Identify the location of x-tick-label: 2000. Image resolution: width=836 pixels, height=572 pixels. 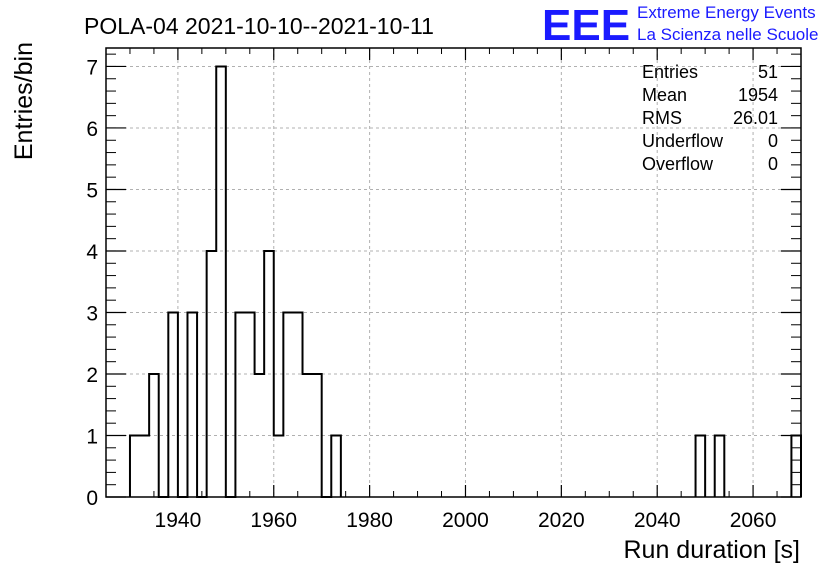
(465, 520).